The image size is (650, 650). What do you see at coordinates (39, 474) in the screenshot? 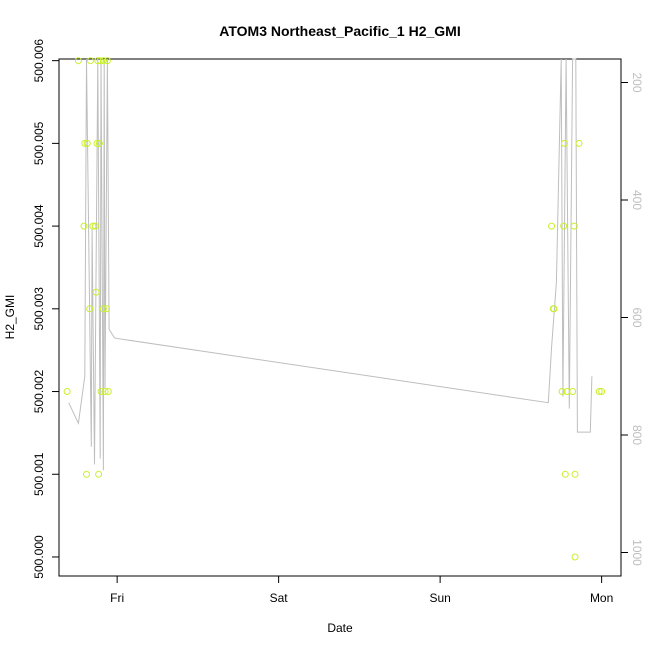
I see `y-tick-label: 500.001` at bounding box center [39, 474].